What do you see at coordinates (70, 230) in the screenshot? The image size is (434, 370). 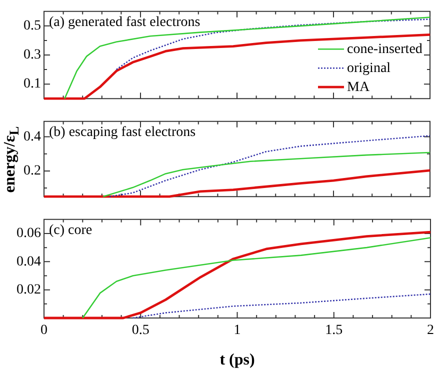 I see `chart-title: (c) core` at bounding box center [70, 230].